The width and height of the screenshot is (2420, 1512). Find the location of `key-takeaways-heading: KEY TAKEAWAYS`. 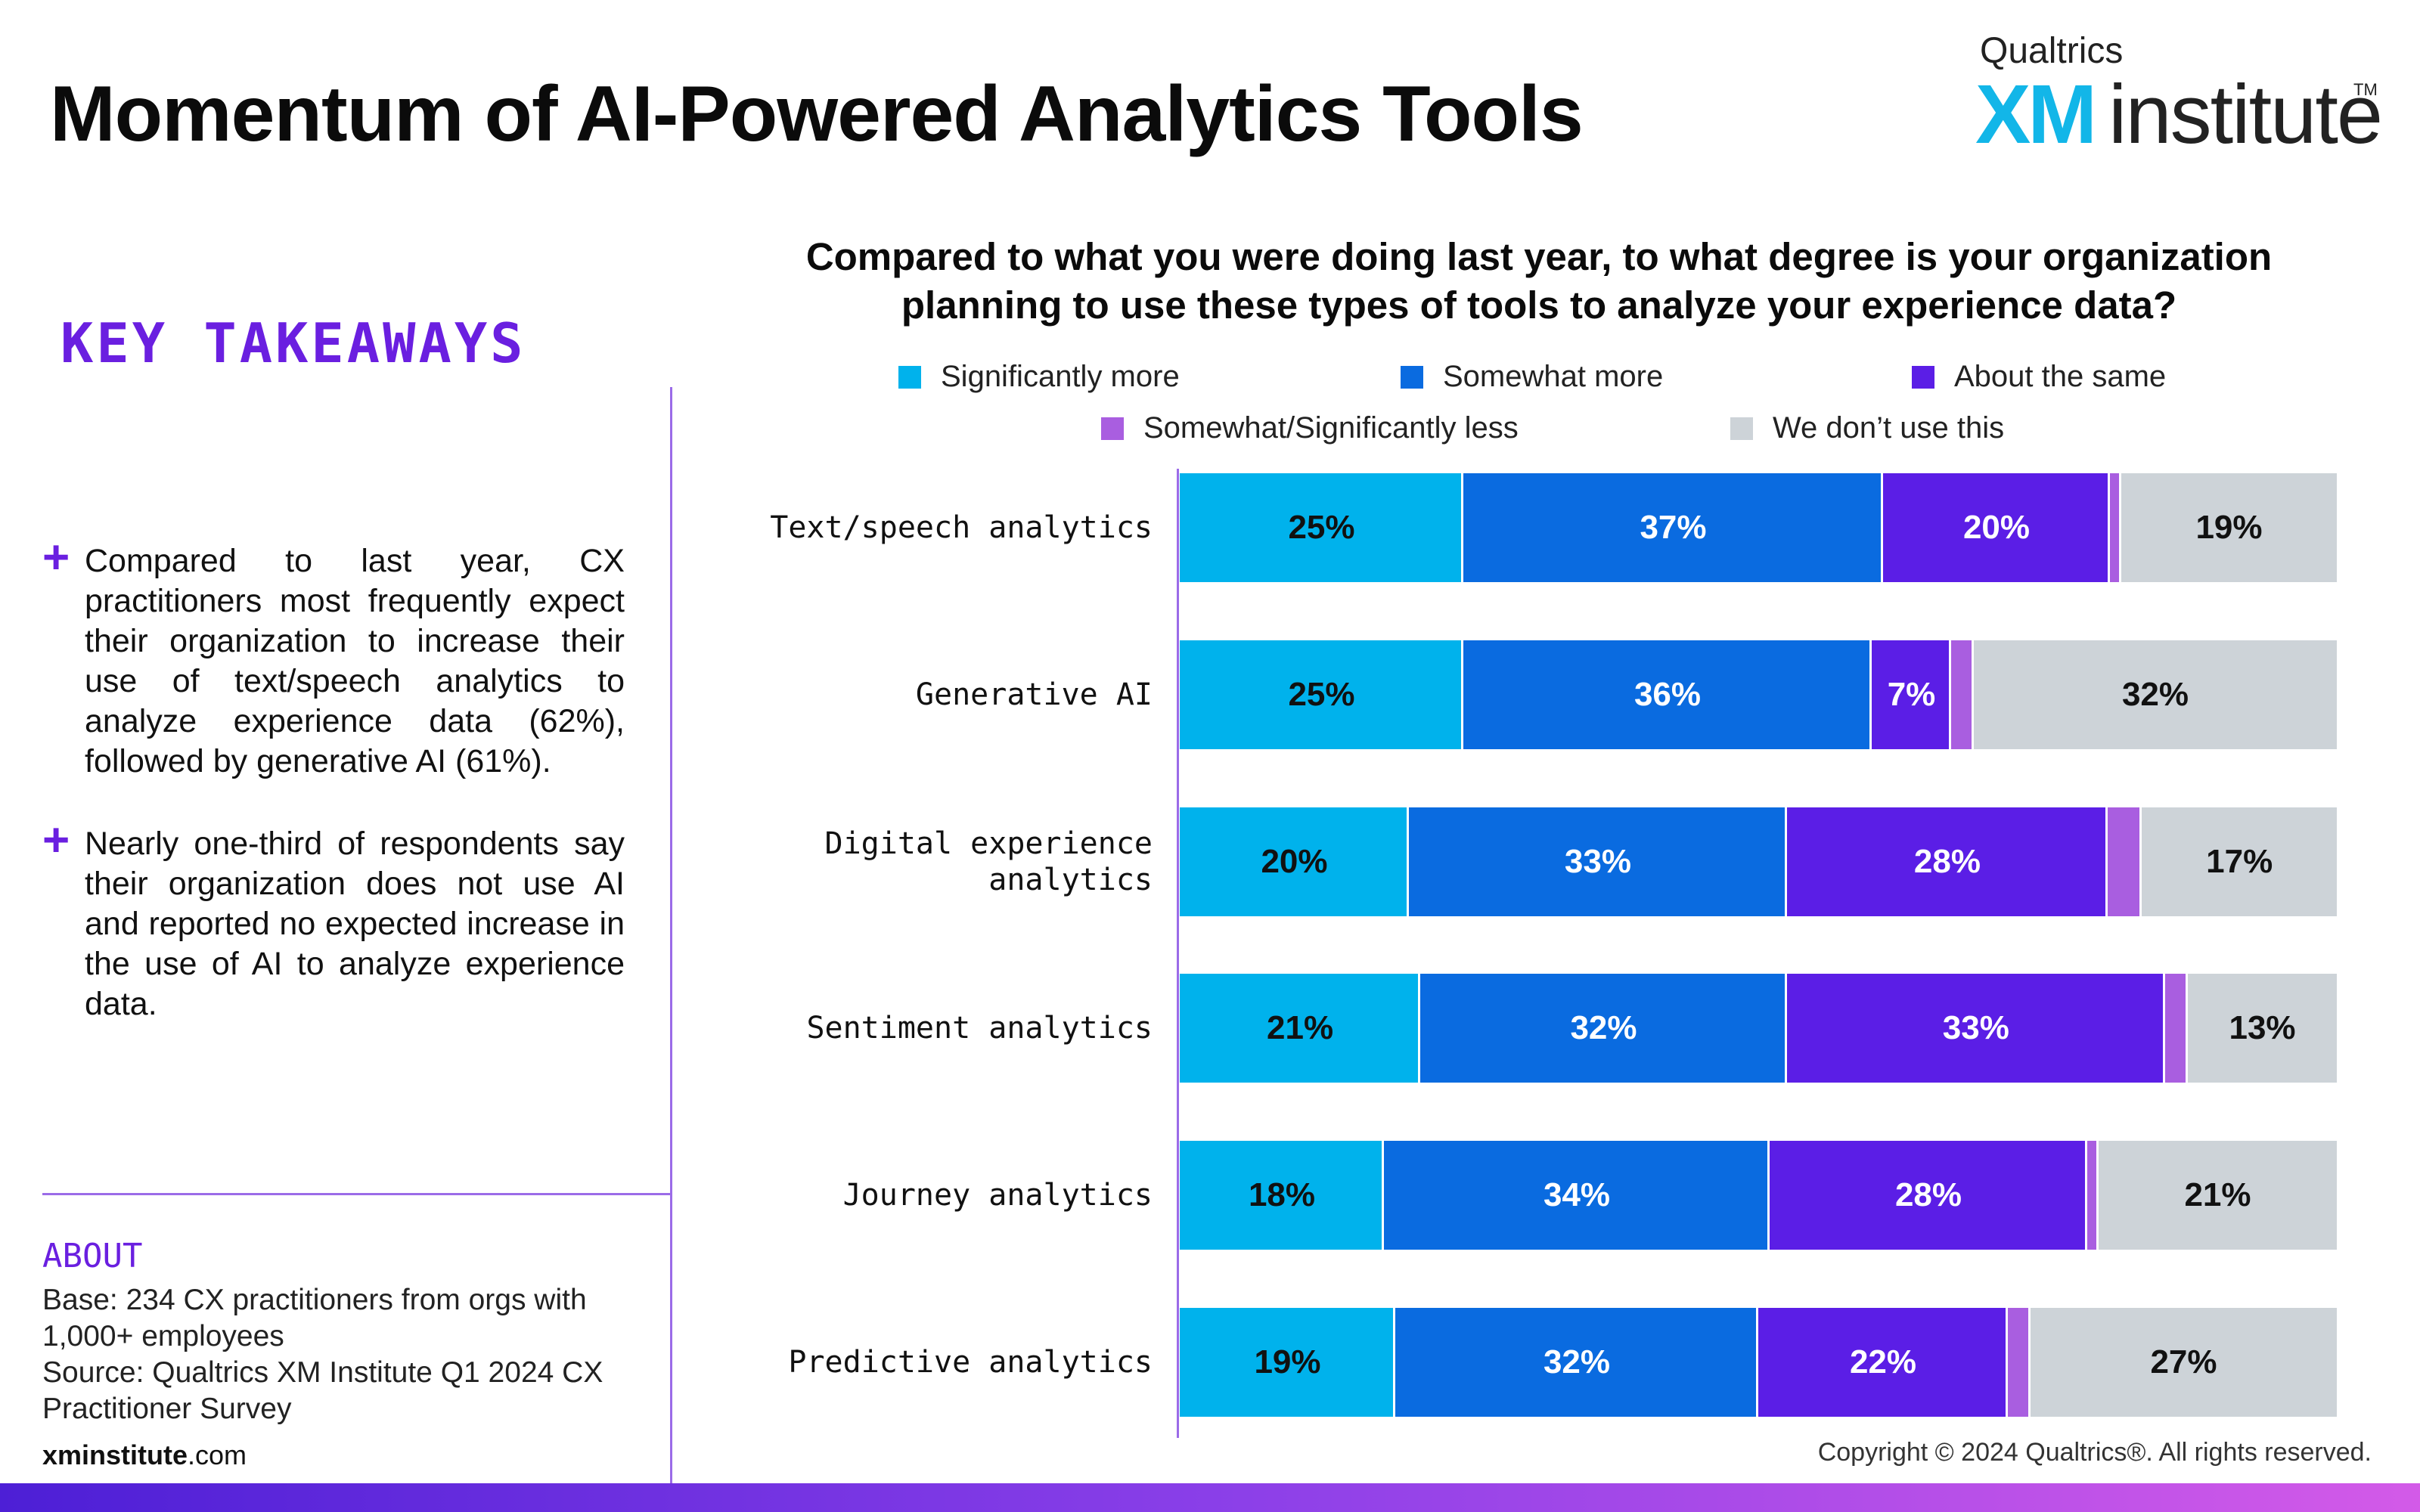

key-takeaways-heading: KEY TAKEAWAYS is located at coordinates (293, 343).